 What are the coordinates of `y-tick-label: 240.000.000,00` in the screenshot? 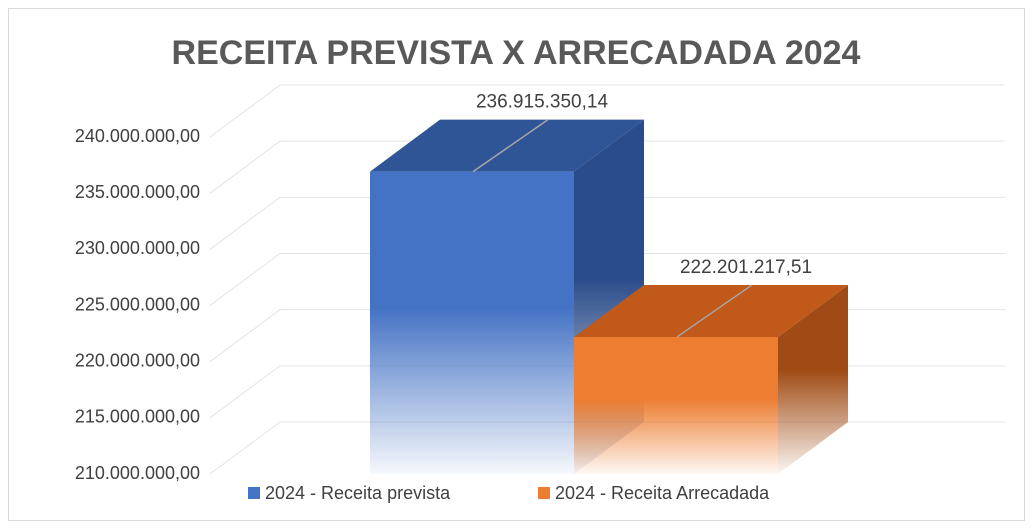 It's located at (137, 136).